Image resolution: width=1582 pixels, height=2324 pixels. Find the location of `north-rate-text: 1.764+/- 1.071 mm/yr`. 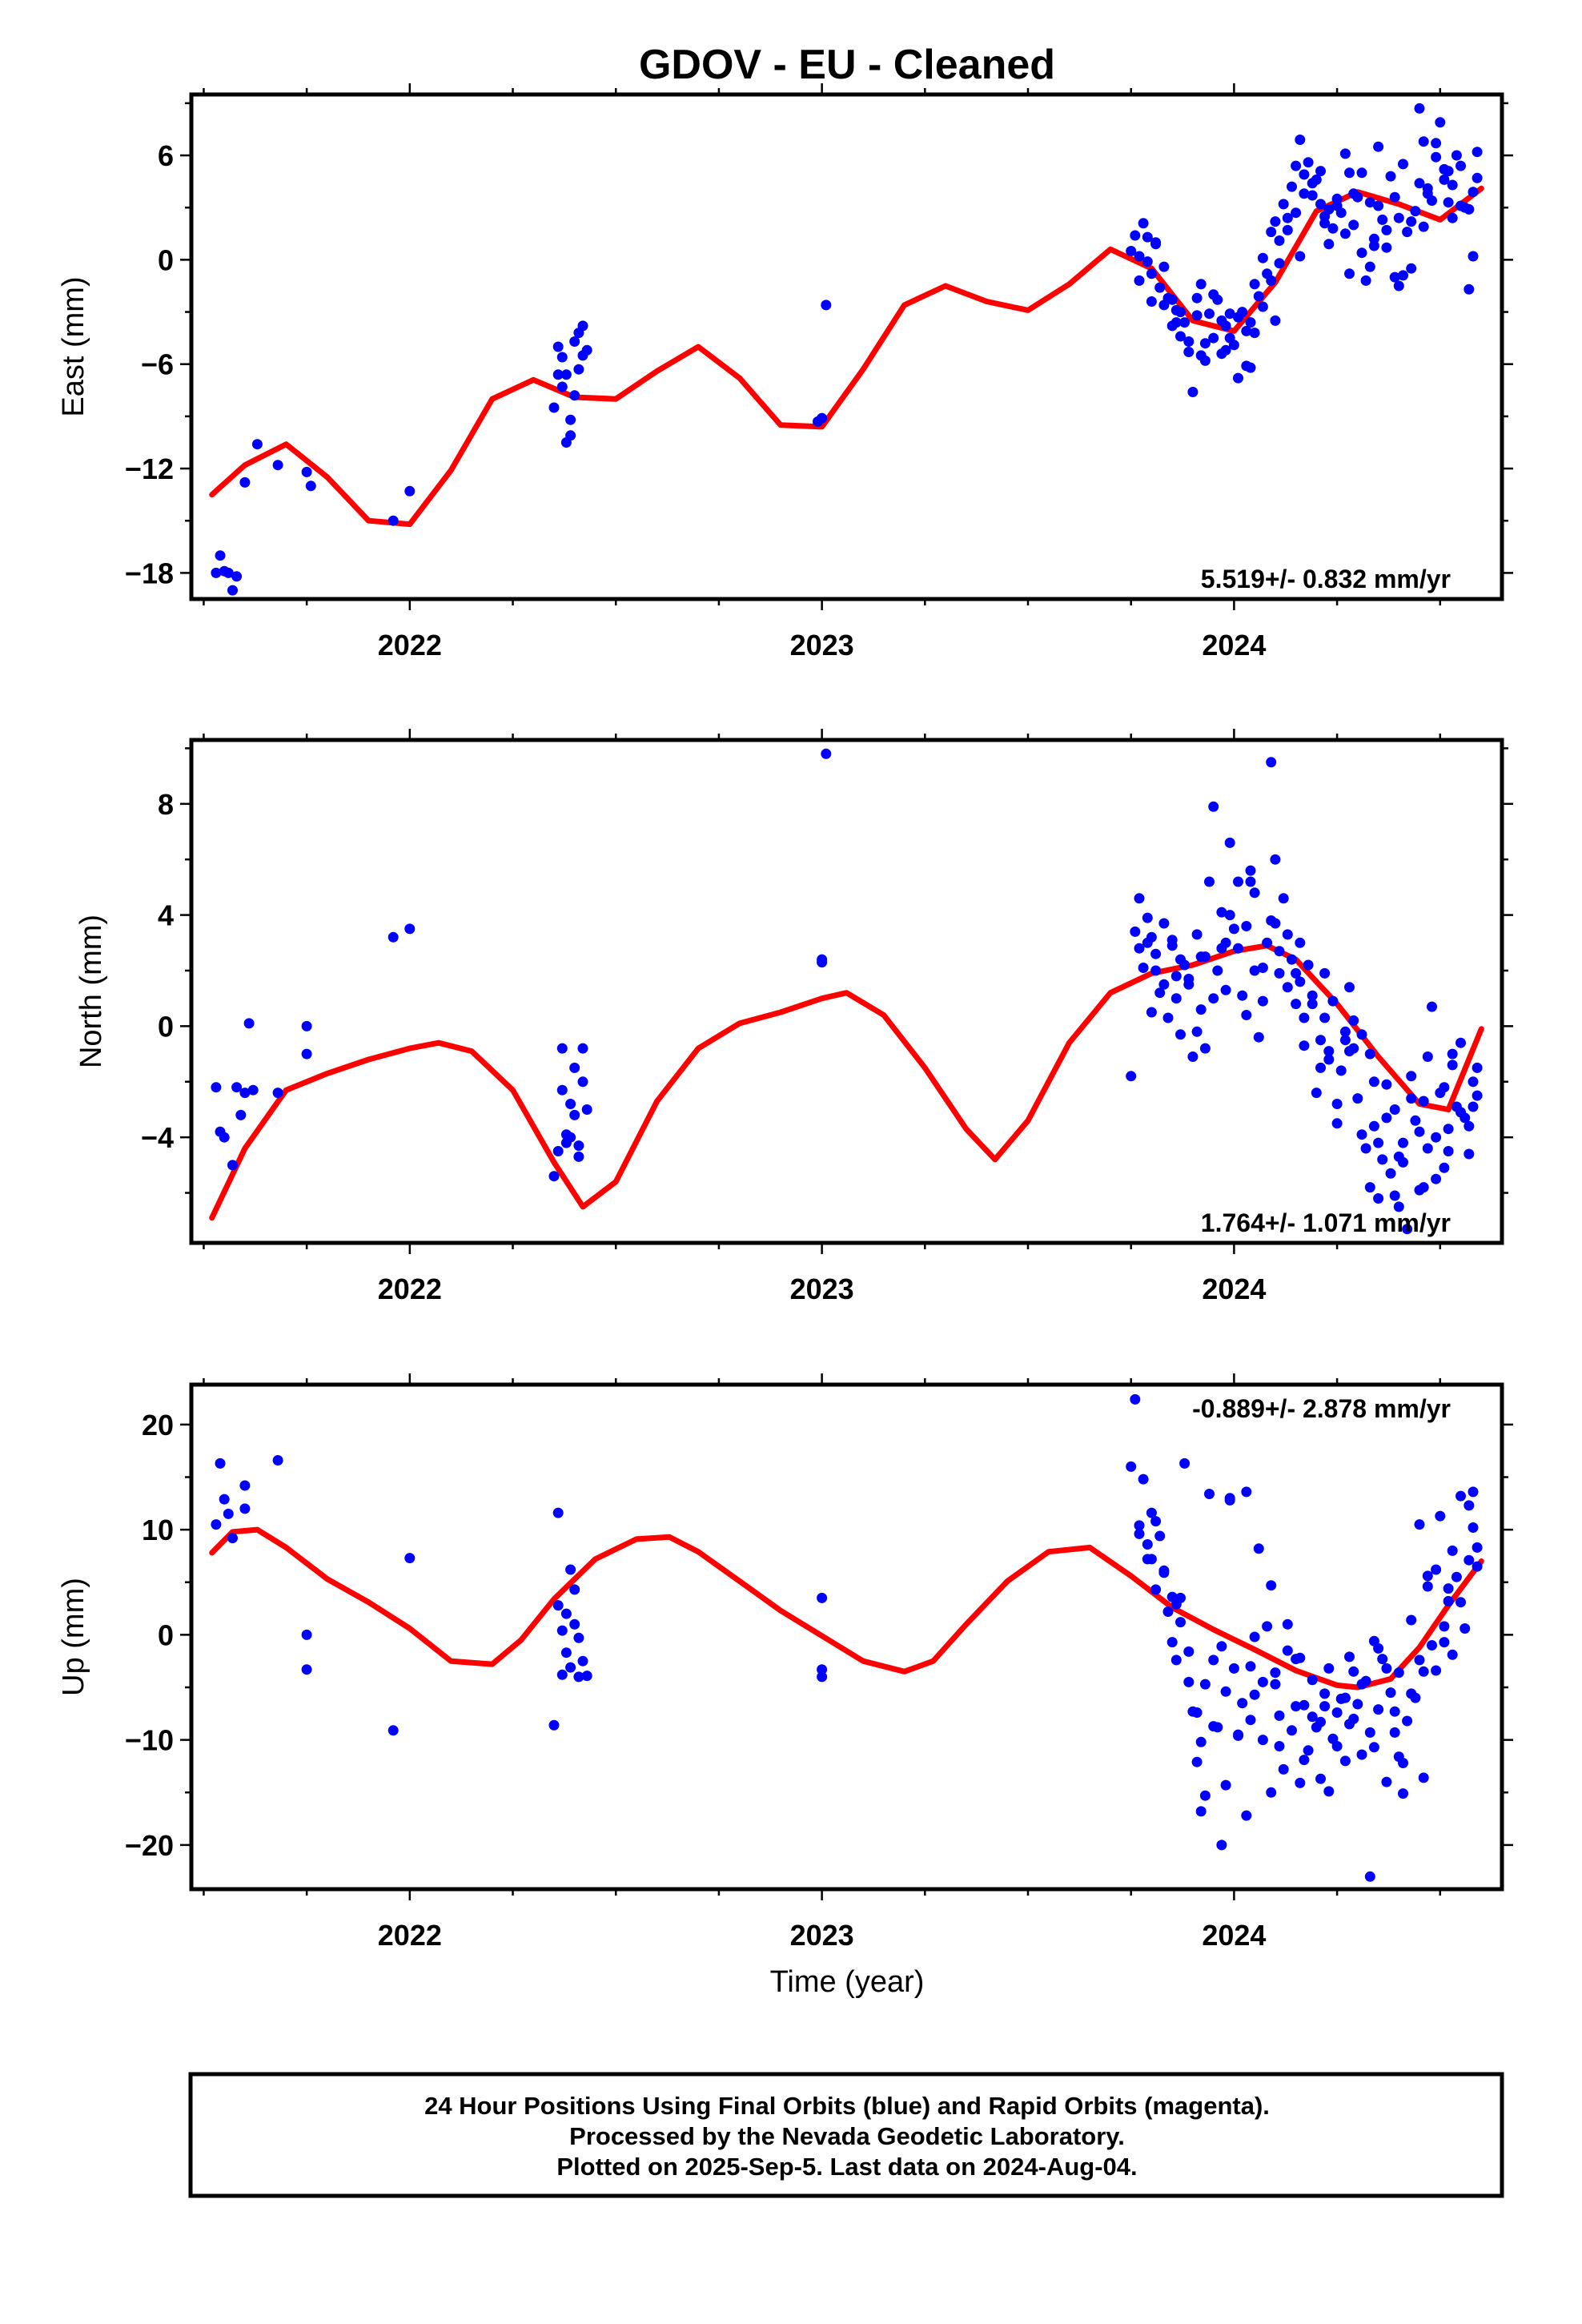

north-rate-text: 1.764+/- 1.071 mm/yr is located at coordinates (1326, 1222).